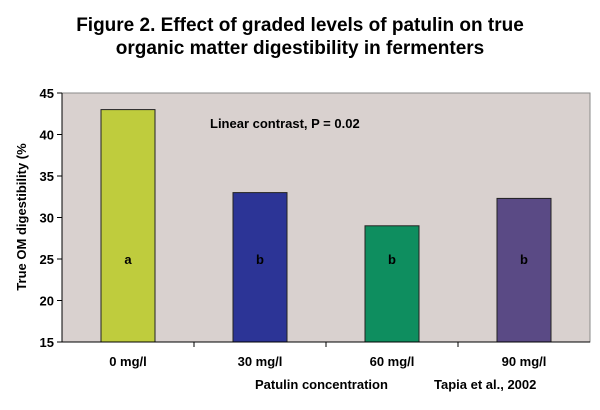 The width and height of the screenshot is (600, 410). Describe the element at coordinates (47, 259) in the screenshot. I see `y-tick-label: 25` at that location.